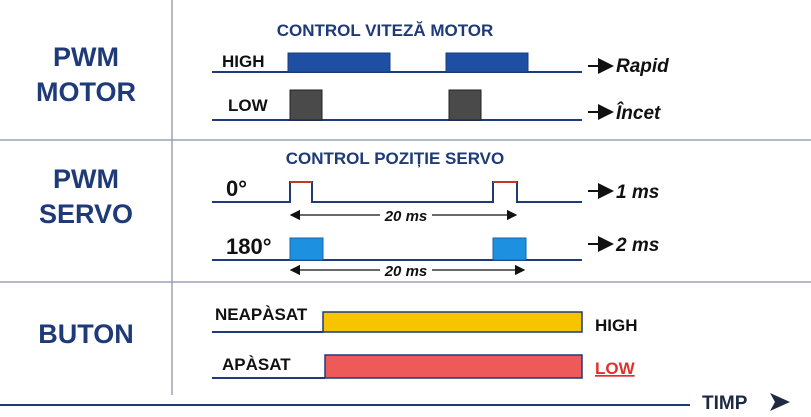 This screenshot has width=811, height=417. What do you see at coordinates (616, 325) in the screenshot?
I see `row-result: HIGH` at bounding box center [616, 325].